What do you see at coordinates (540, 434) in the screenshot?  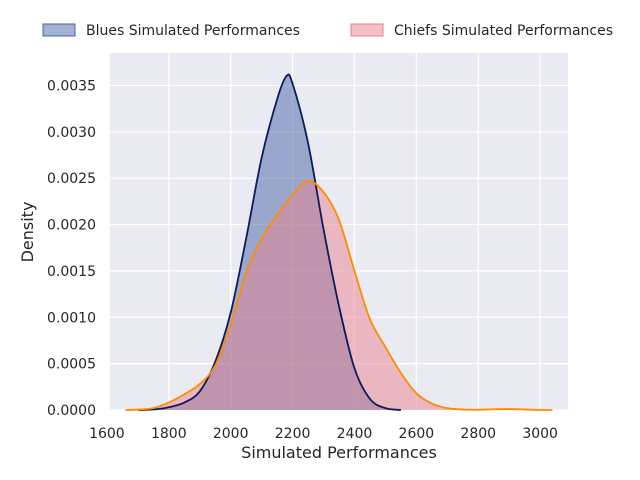 I see `x-tick-label: 3000` at bounding box center [540, 434].